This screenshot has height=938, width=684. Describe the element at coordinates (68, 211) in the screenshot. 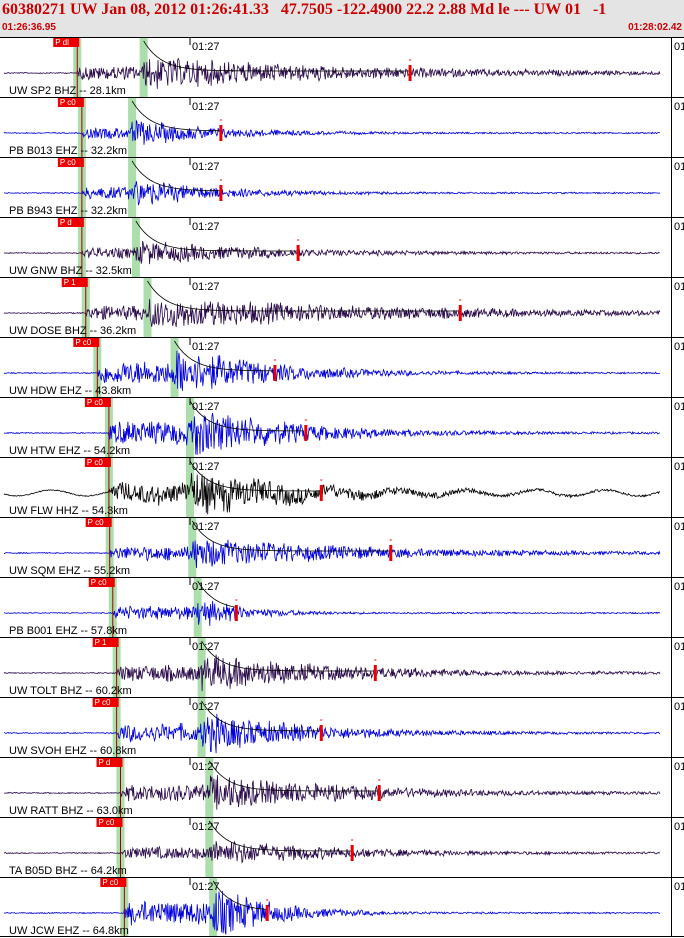

I see `station-label: PB B943 EHZ -- 32.2km` at that location.